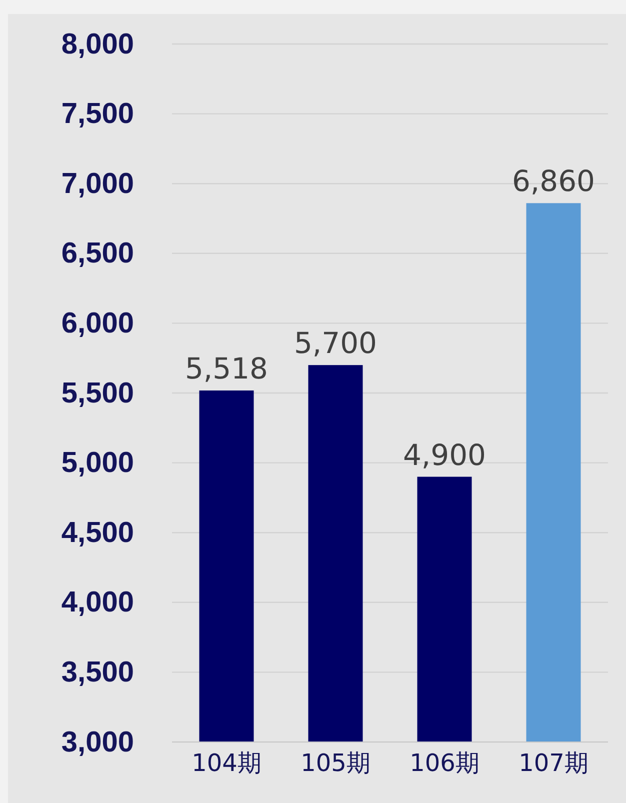  Describe the element at coordinates (97, 602) in the screenshot. I see `y-tick-label: 4,000` at that location.